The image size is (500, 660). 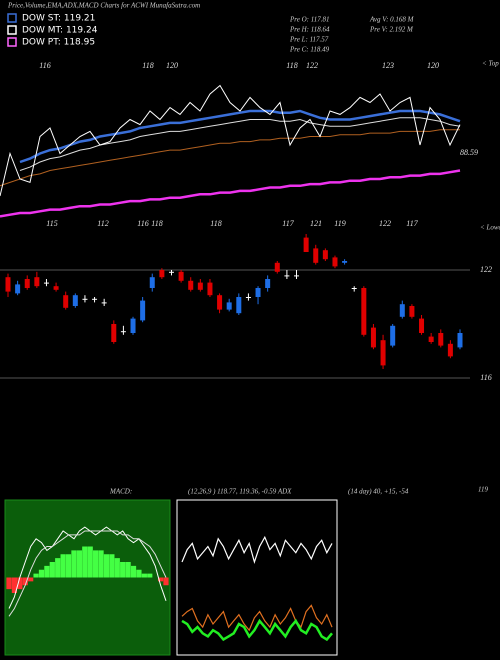 What do you see at coordinates (142, 223) in the screenshot?
I see `trough-label: 116` at bounding box center [142, 223].